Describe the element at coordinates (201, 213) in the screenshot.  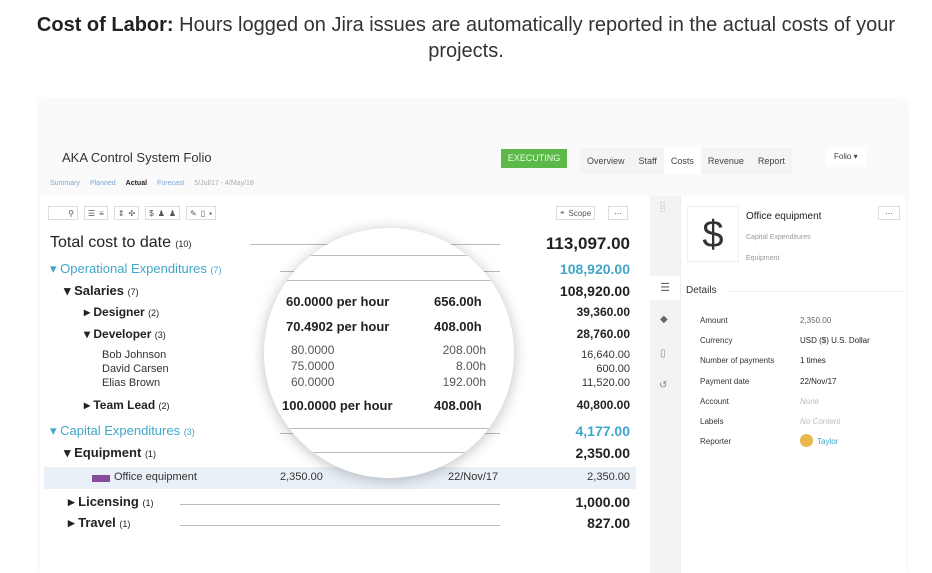
I see `edit-group: ✎ ▯ ▪` at that location.